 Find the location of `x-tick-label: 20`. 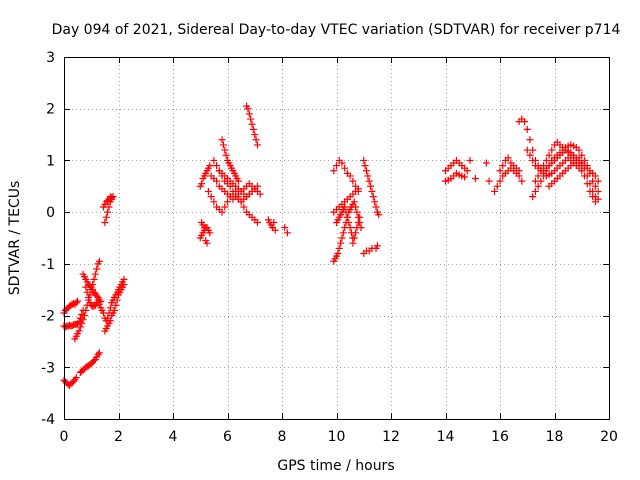

x-tick-label: 20 is located at coordinates (609, 437).